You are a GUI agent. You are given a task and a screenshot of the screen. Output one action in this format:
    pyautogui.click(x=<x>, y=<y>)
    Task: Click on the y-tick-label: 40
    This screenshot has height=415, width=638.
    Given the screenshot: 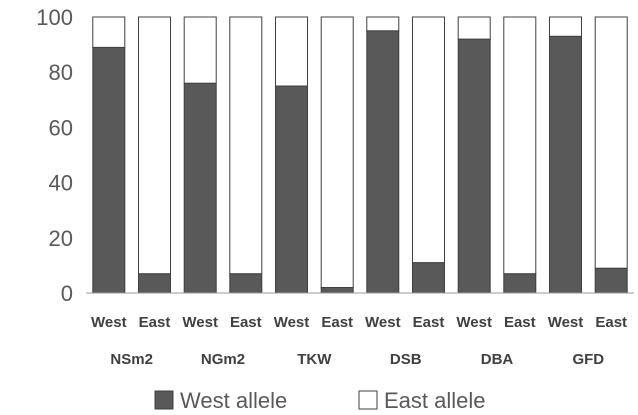 What is the action you would take?
    pyautogui.click(x=61, y=183)
    